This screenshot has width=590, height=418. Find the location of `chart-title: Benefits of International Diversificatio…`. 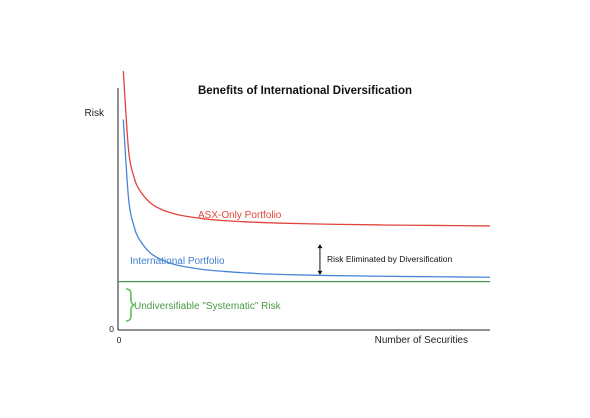

chart-title: Benefits of International Diversificatio… is located at coordinates (305, 91).